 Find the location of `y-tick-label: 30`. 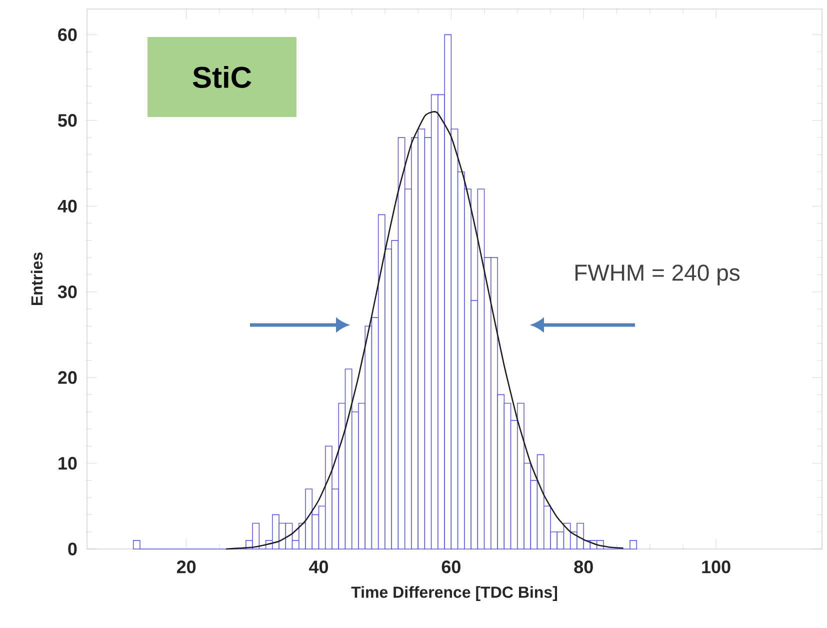

y-tick-label: 30 is located at coordinates (67, 291).